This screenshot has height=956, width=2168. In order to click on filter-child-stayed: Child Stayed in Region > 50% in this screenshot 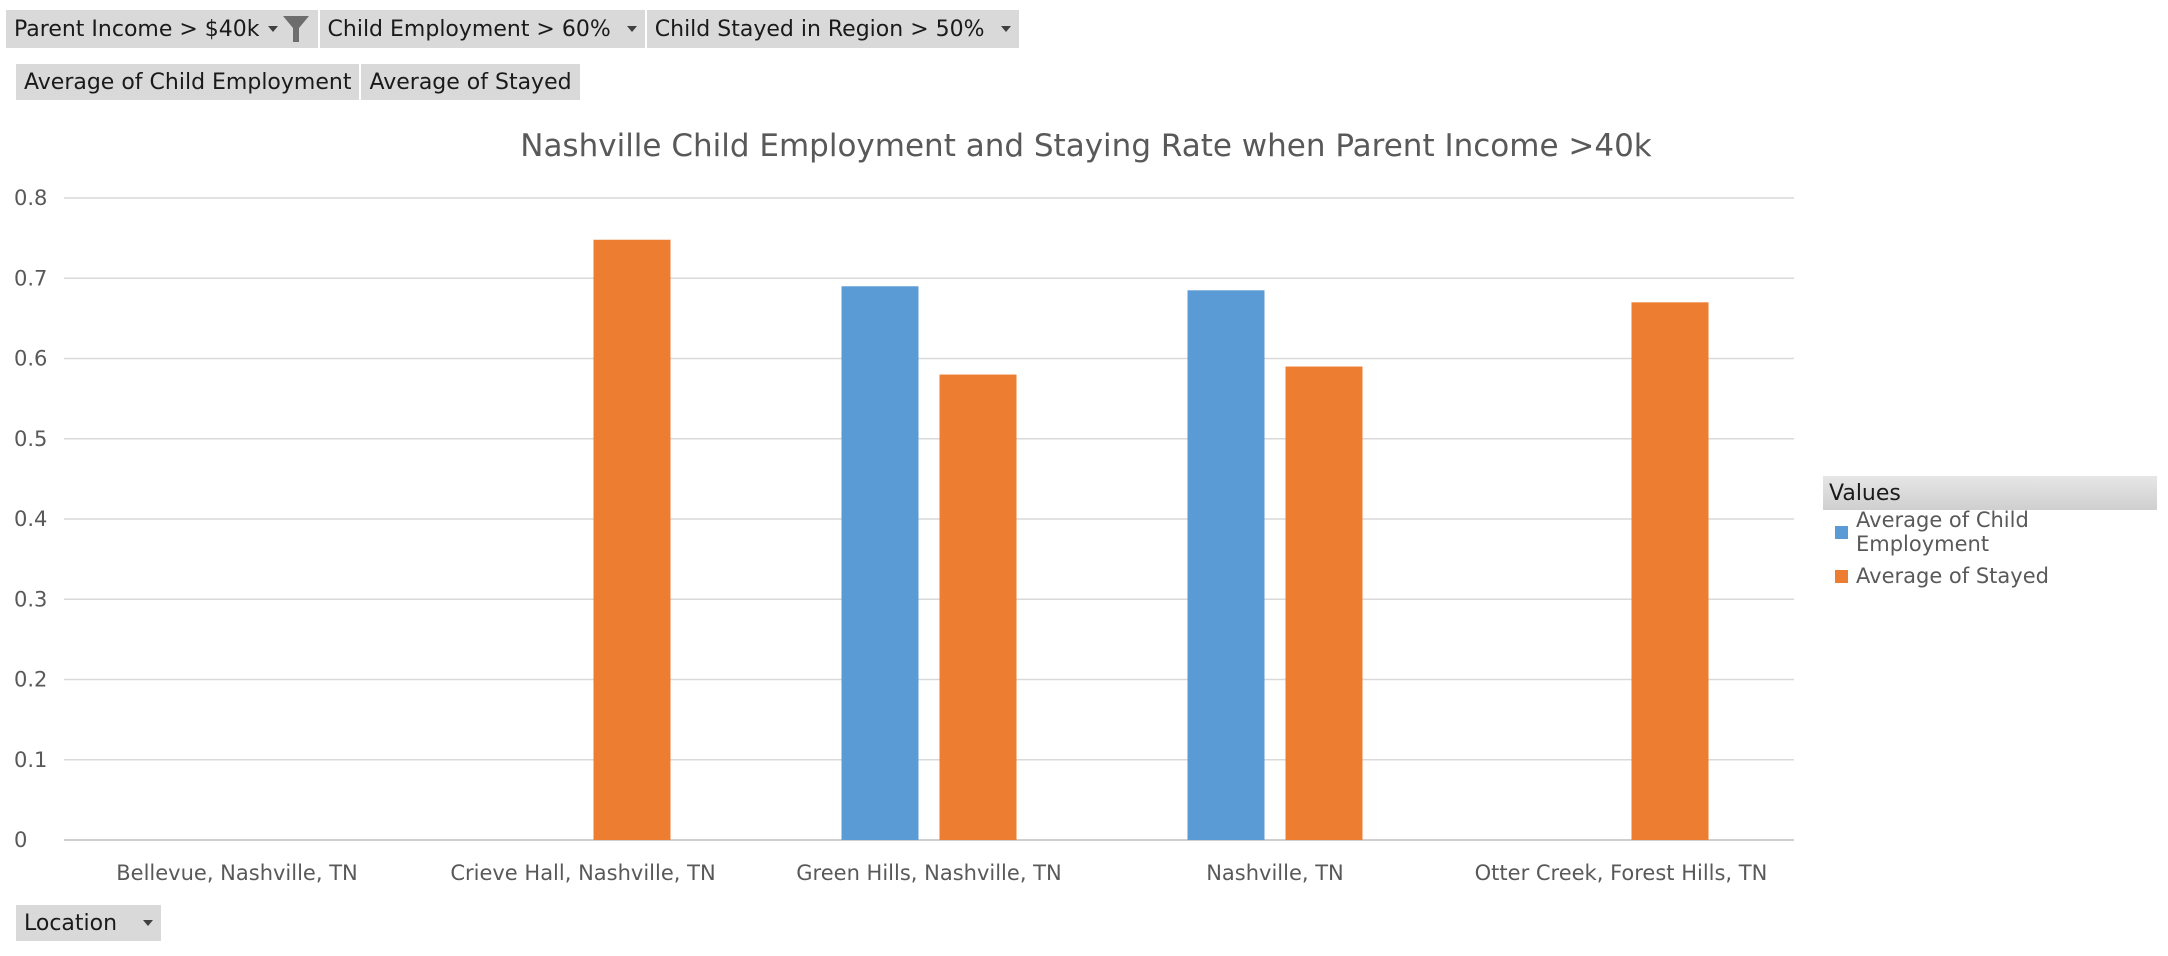, I will do `click(833, 29)`.